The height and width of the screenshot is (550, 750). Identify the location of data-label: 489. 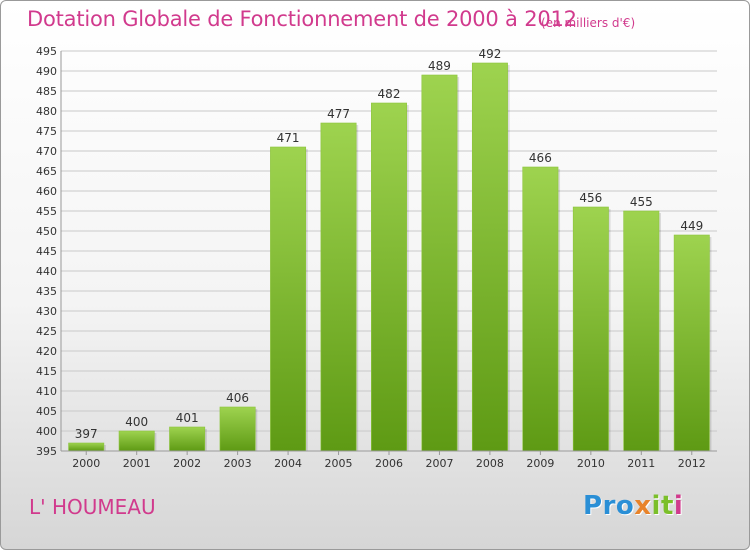
(439, 66).